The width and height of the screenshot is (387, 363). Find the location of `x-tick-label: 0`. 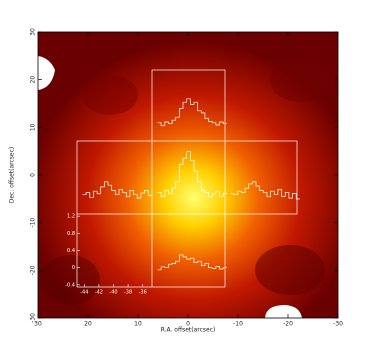

x-tick-label: 0 is located at coordinates (188, 324).